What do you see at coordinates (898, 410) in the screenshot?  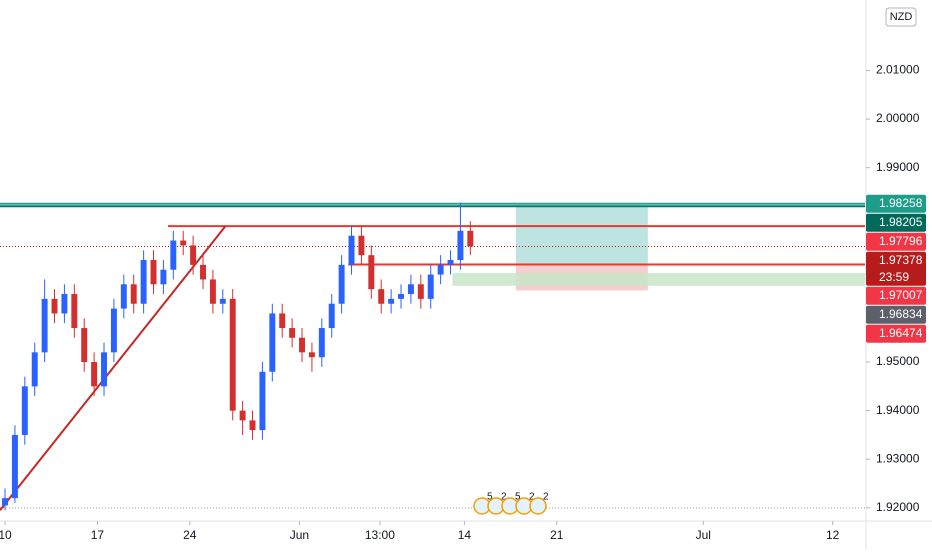 I see `y-tick-label: 1.94000` at bounding box center [898, 410].